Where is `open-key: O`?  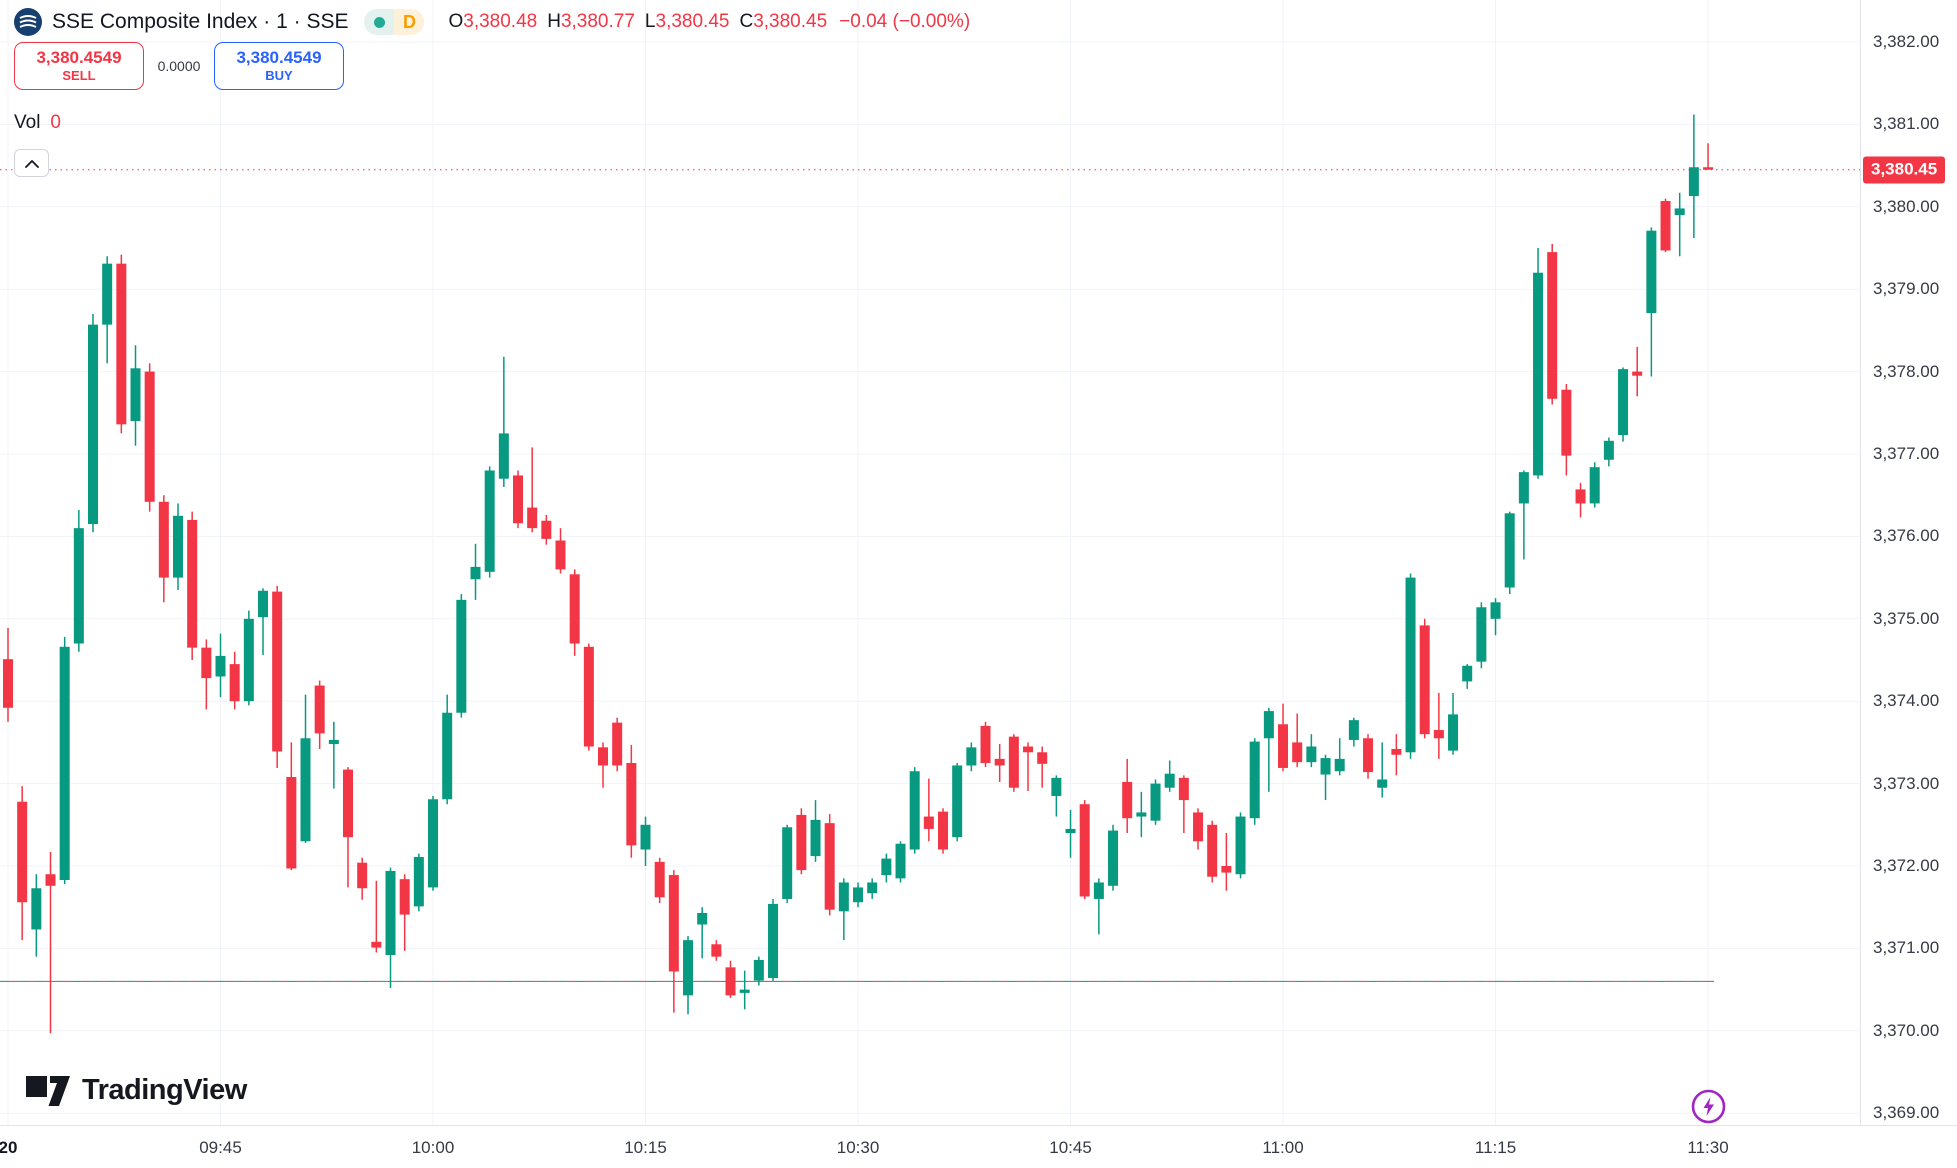
open-key: O is located at coordinates (456, 21).